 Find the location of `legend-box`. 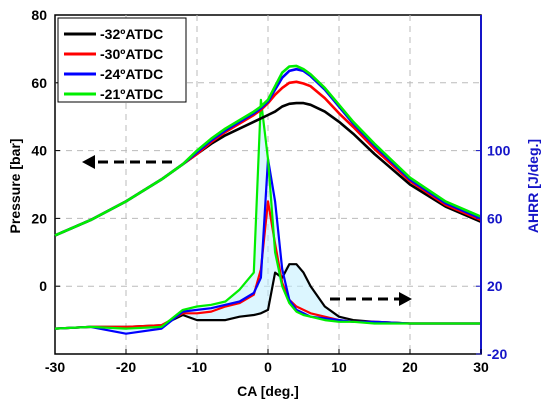

legend-box is located at coordinates (122, 60).